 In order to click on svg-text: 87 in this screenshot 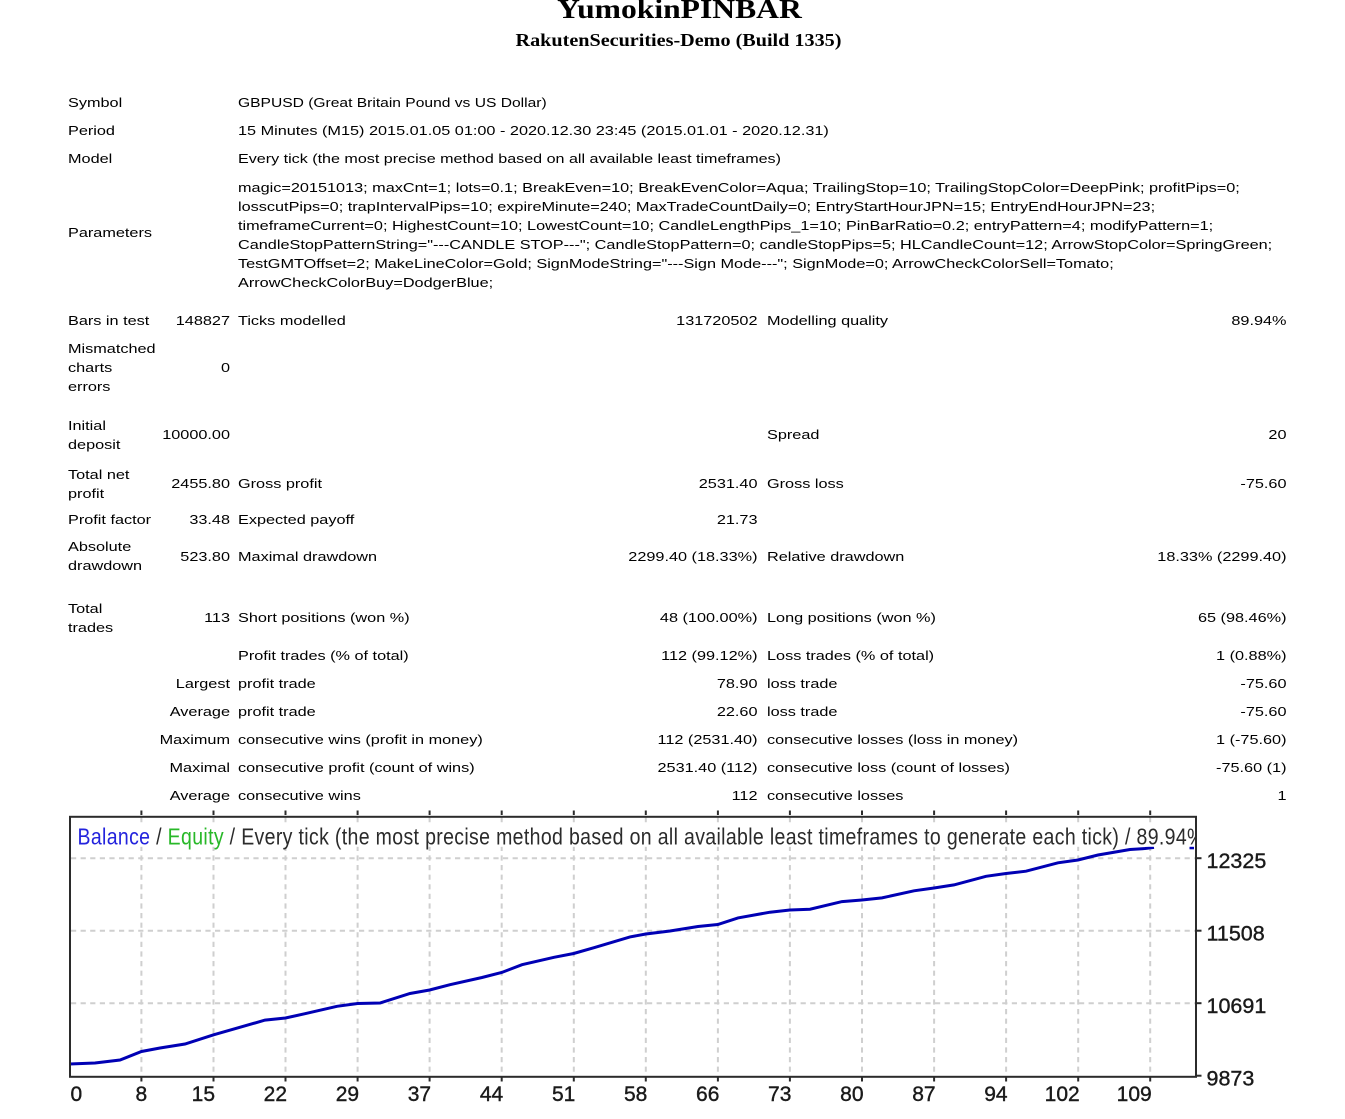, I will do `click(923, 1094)`.